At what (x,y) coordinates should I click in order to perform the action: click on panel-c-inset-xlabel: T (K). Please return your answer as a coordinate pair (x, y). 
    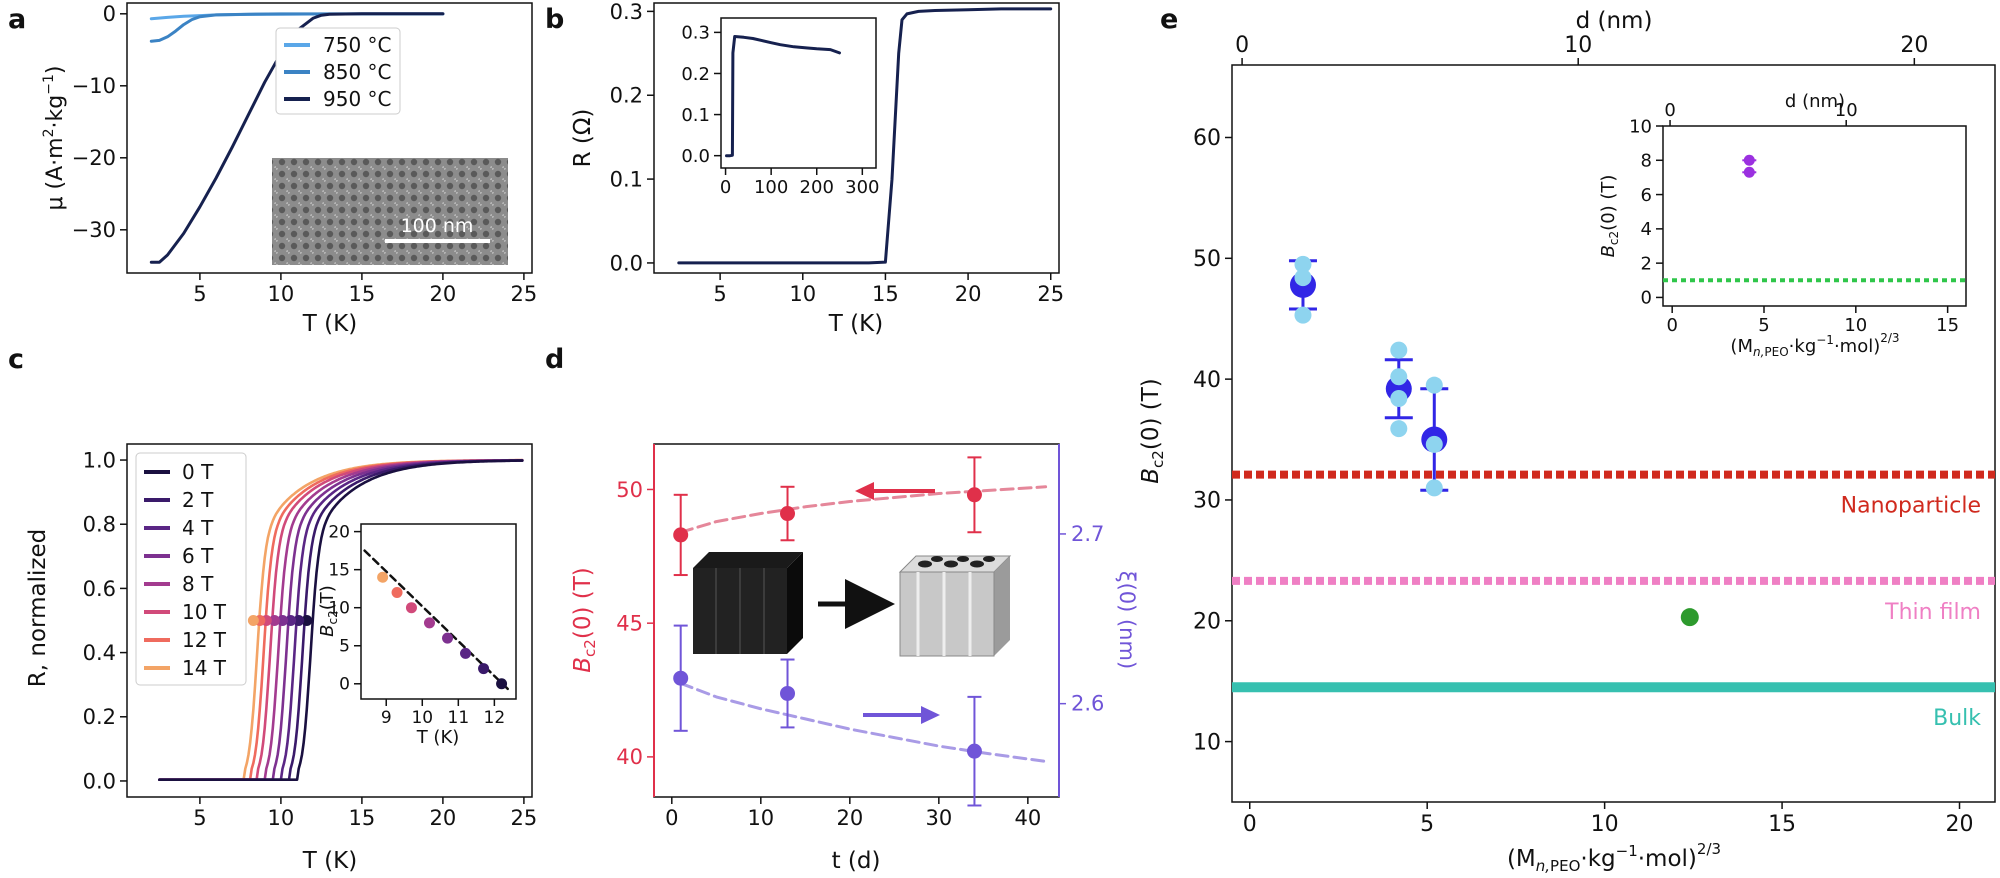
    Looking at the image, I should click on (438, 737).